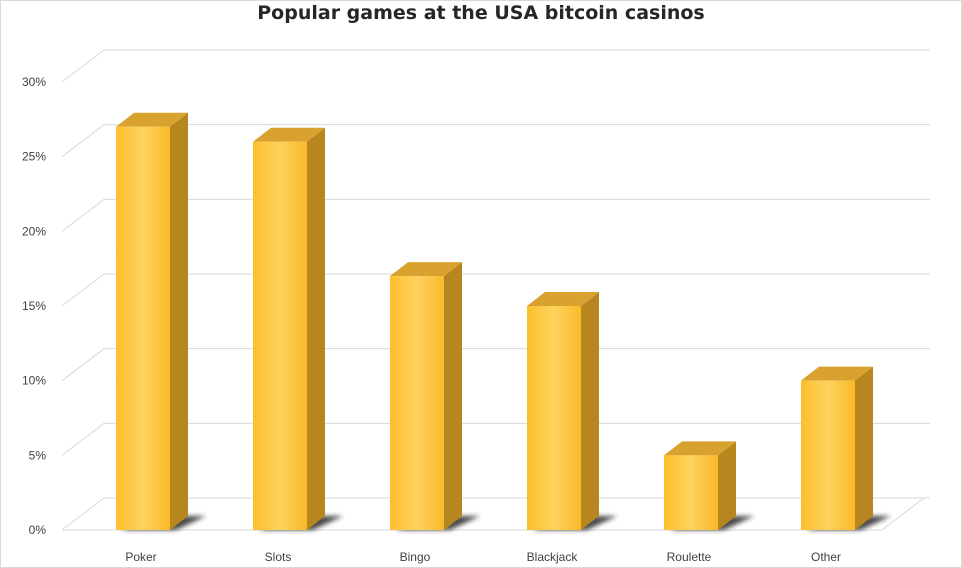 Image resolution: width=962 pixels, height=568 pixels. What do you see at coordinates (689, 557) in the screenshot?
I see `x-tick-label: Roulette` at bounding box center [689, 557].